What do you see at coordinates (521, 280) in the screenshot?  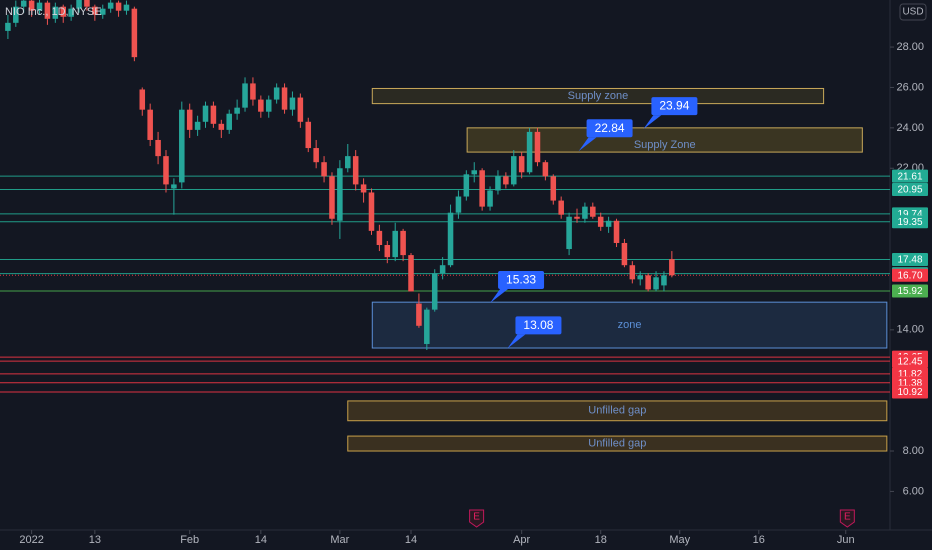 I see `callout-label: 15.33` at bounding box center [521, 280].